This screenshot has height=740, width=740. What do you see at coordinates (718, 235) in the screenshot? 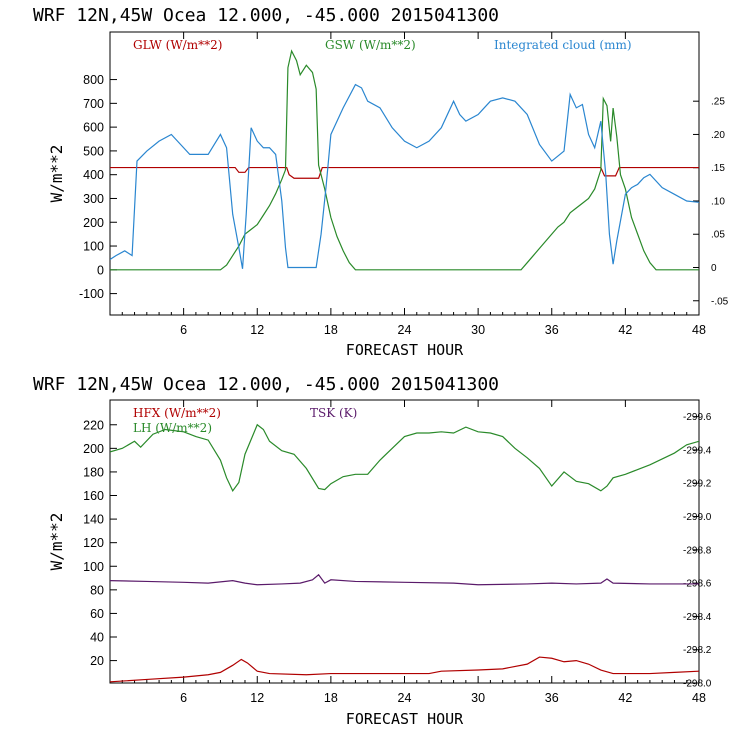
I see `y2-tick-label: .05` at bounding box center [718, 235].